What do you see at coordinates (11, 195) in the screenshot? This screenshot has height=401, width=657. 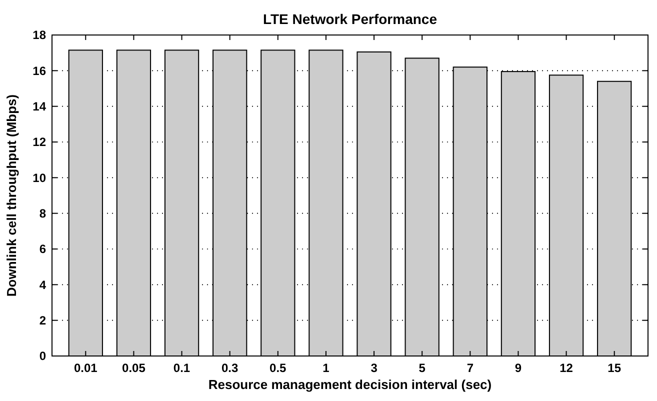 I see `y-axis-title: Downlink cell throughput (Mbps)` at bounding box center [11, 195].